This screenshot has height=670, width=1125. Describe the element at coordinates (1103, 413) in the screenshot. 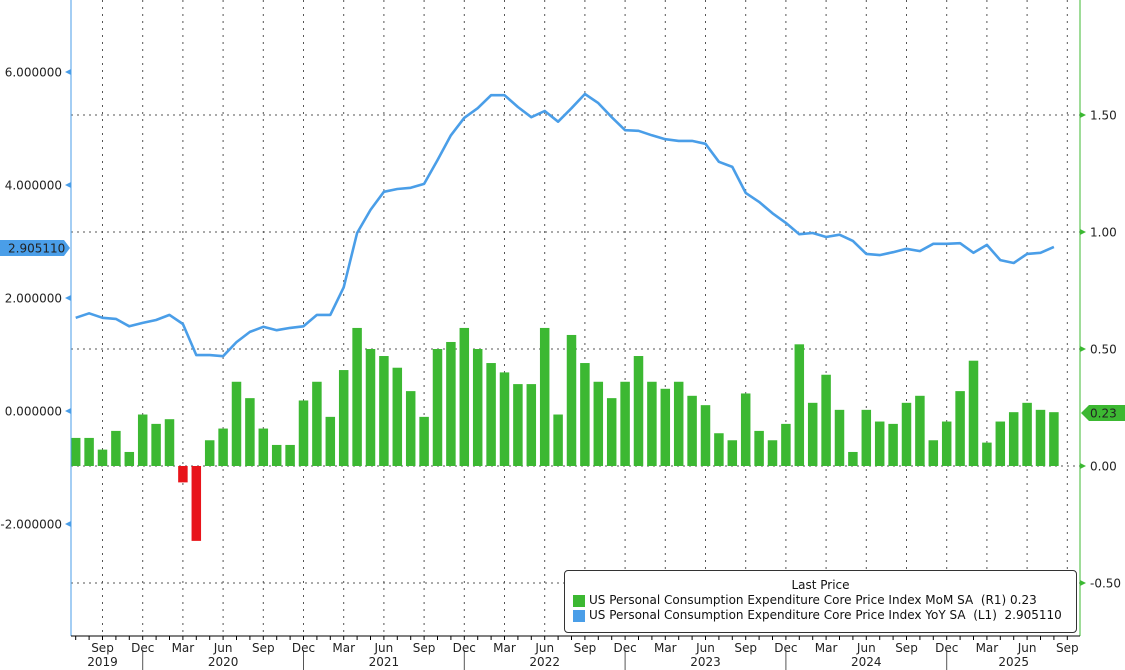

I see `right-last-price-tag-shape` at that location.